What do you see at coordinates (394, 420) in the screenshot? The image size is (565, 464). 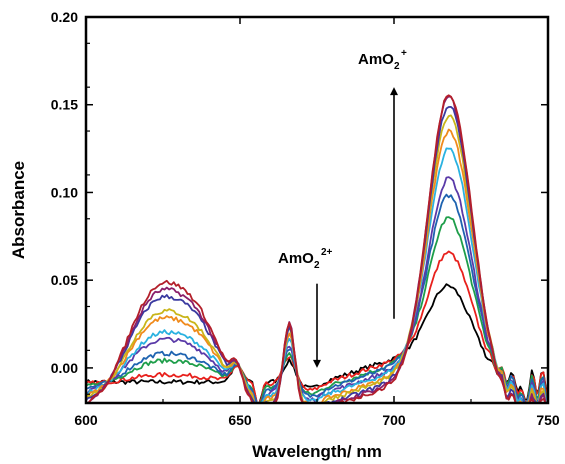 I see `x-tick-label: 700` at bounding box center [394, 420].